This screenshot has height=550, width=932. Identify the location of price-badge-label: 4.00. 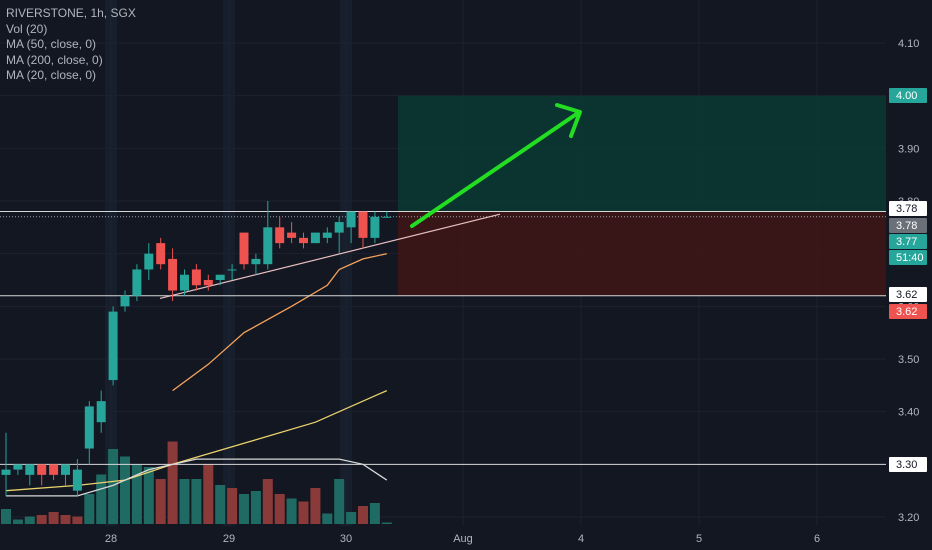
(906, 96).